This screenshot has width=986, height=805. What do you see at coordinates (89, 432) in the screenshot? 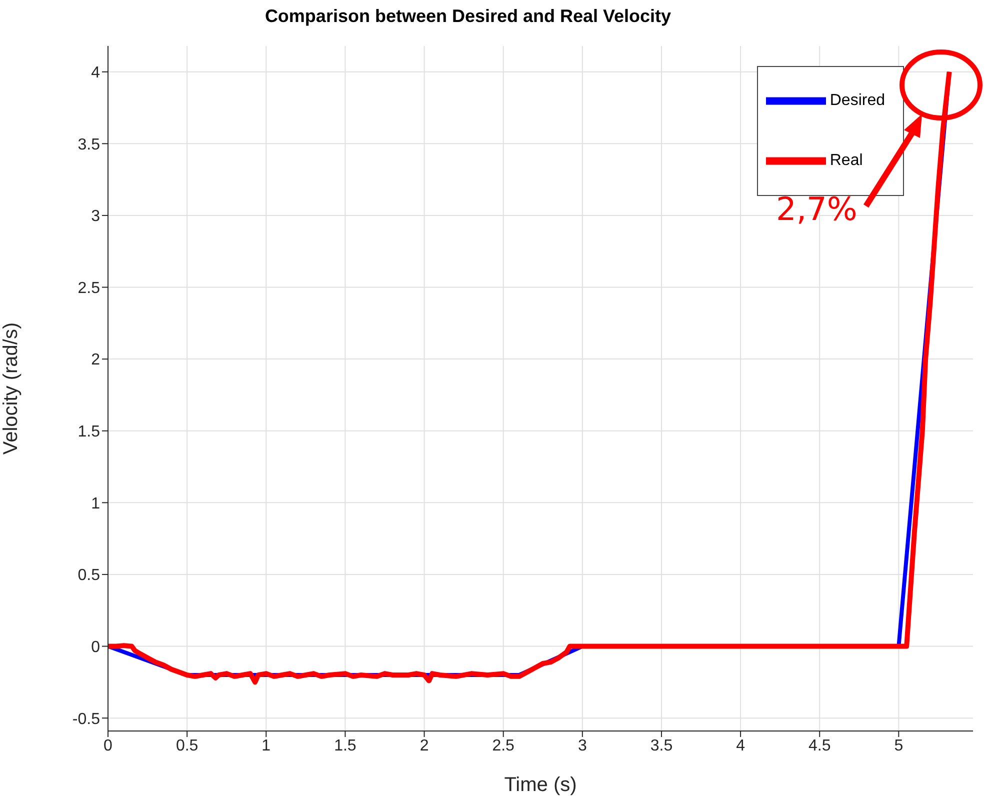
I see `y-tick-label: 1.5` at bounding box center [89, 432].